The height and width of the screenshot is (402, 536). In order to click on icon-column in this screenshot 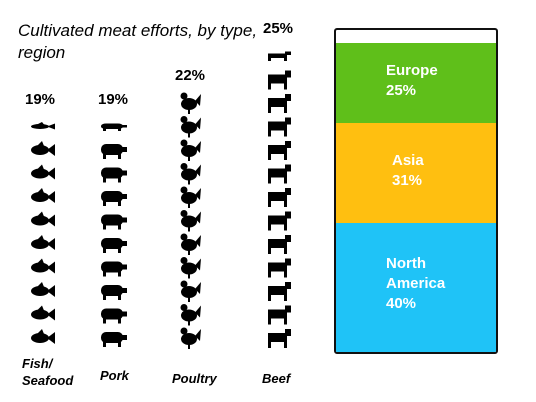, I will do `click(114, 235)`.